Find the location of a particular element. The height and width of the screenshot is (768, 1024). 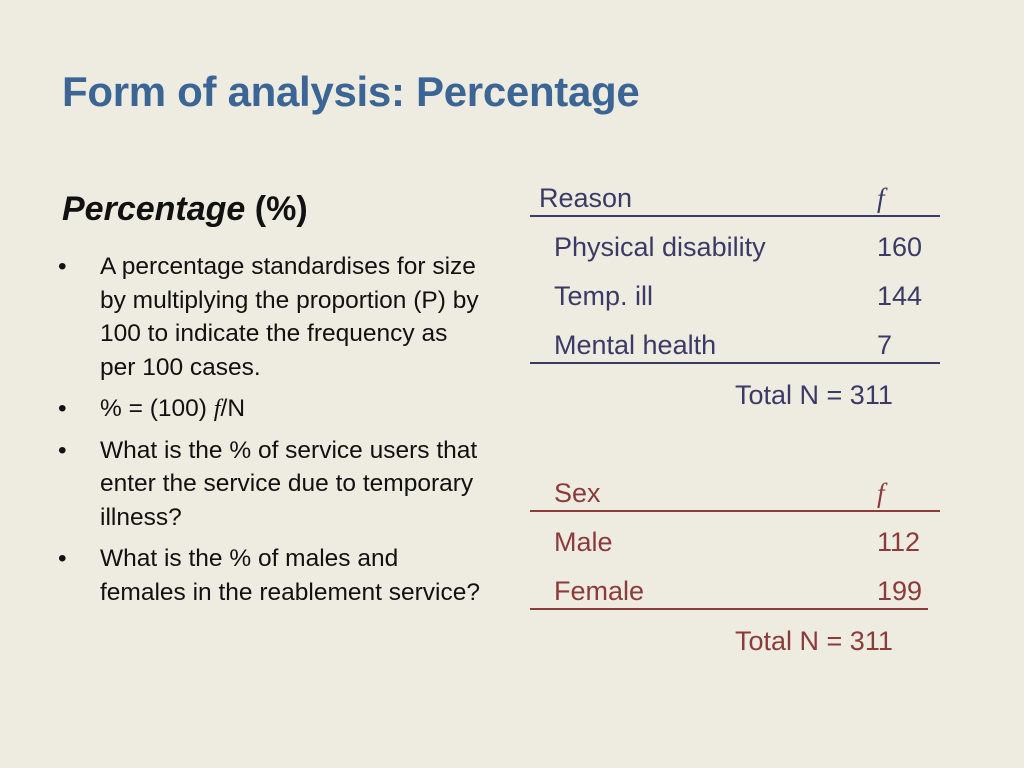

table-header-row: Sex f is located at coordinates (735, 502).